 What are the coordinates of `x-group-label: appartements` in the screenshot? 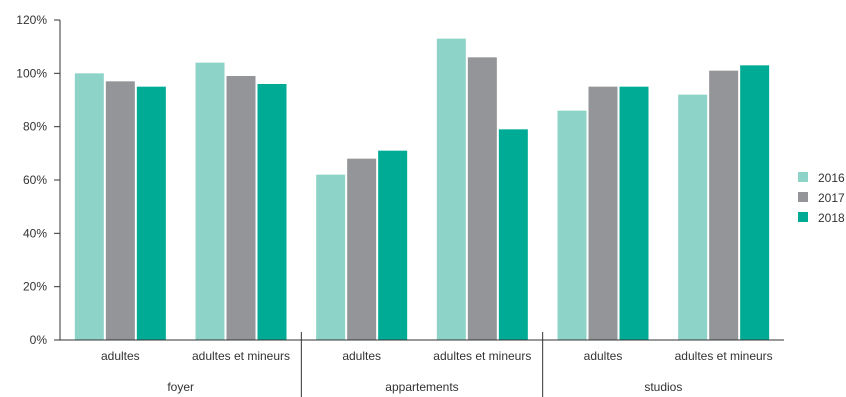 It's located at (421, 387).